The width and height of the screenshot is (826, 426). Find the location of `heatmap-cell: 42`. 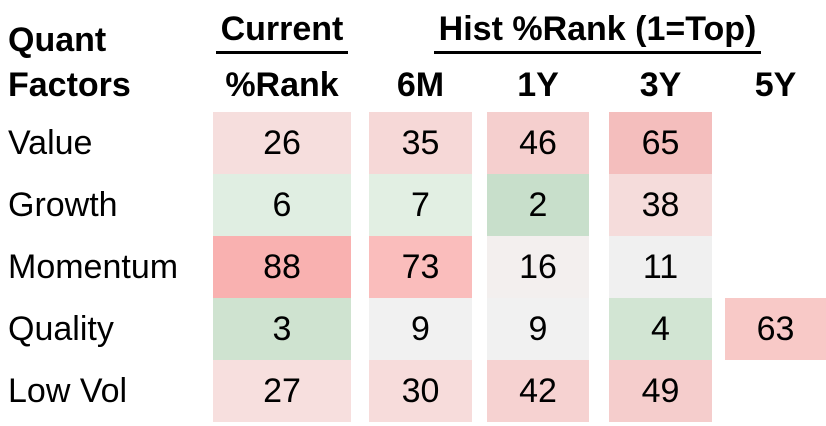

heatmap-cell: 42 is located at coordinates (538, 391).